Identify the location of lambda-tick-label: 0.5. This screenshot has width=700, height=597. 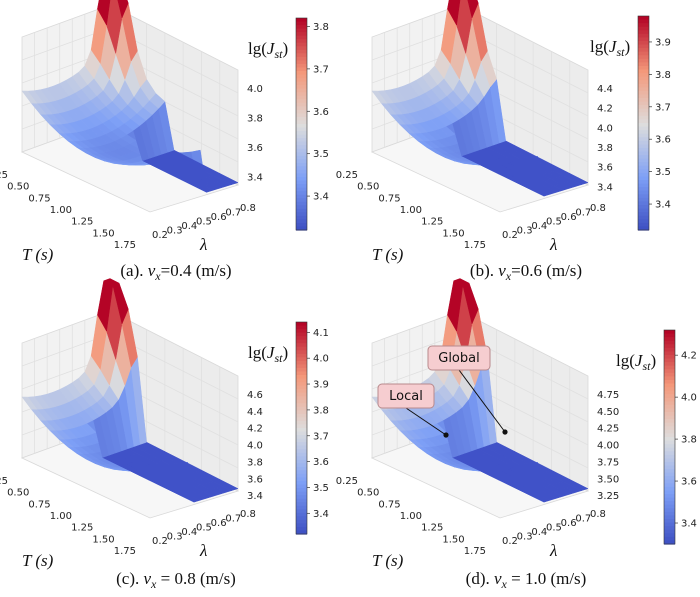
(554, 222).